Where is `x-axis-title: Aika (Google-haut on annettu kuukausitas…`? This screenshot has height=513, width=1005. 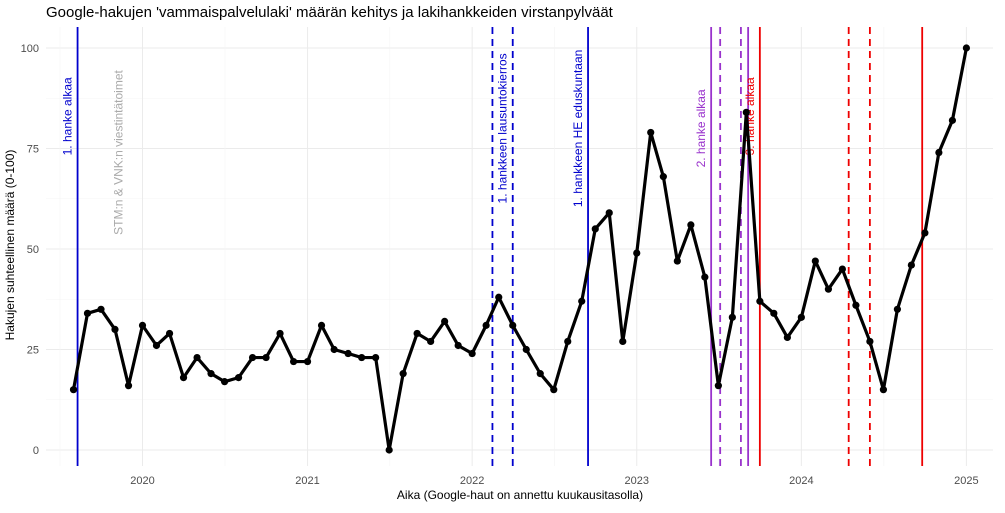 x-axis-title: Aika (Google-haut on annettu kuukausitas… is located at coordinates (520, 495).